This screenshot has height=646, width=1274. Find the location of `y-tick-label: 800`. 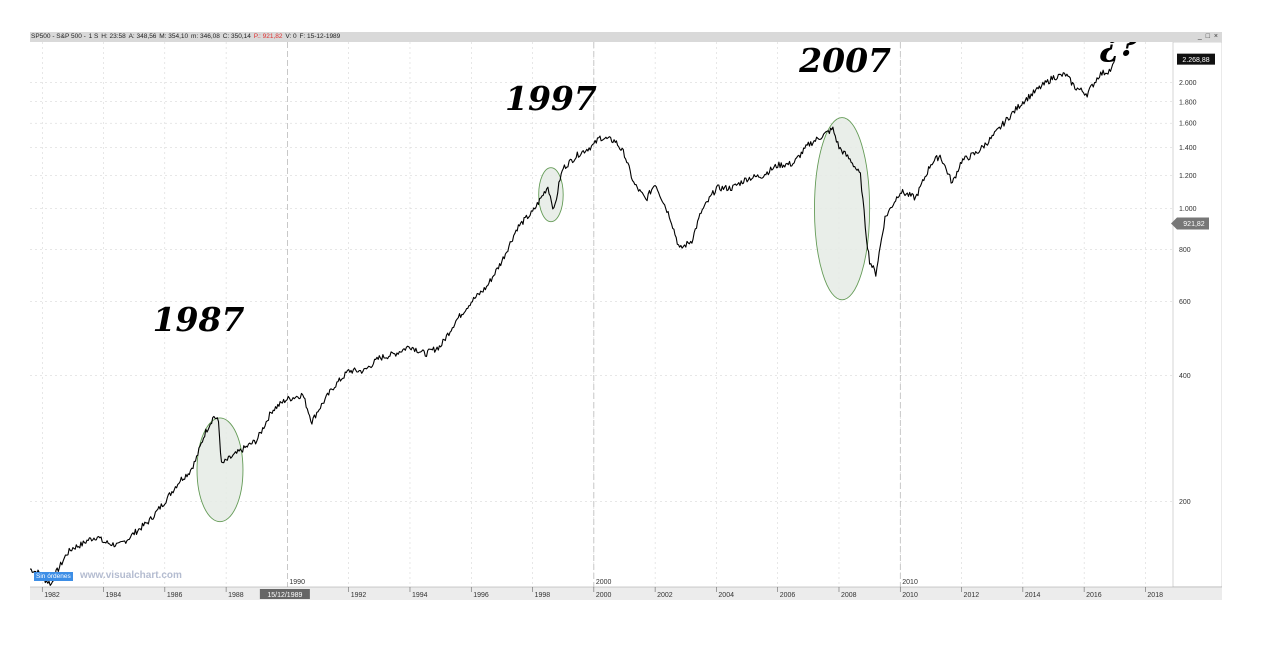

y-tick-label: 800 is located at coordinates (1185, 250).